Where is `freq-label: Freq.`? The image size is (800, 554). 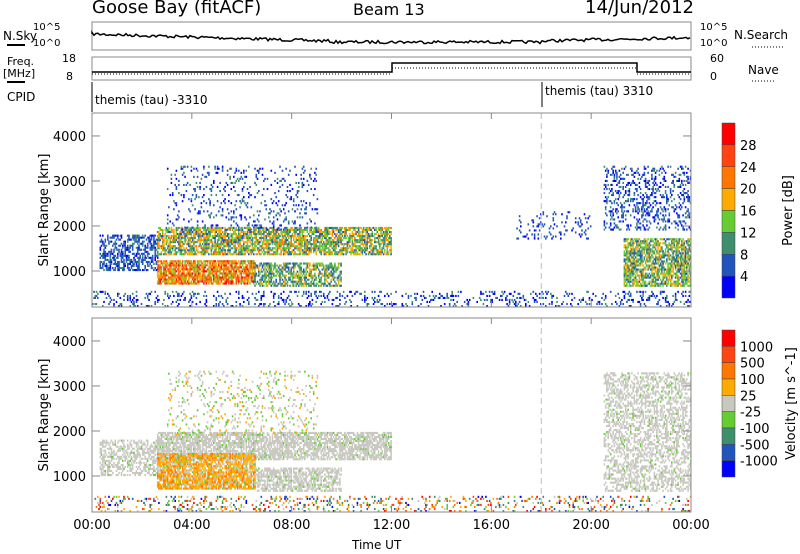 freq-label: Freq. is located at coordinates (21, 61).